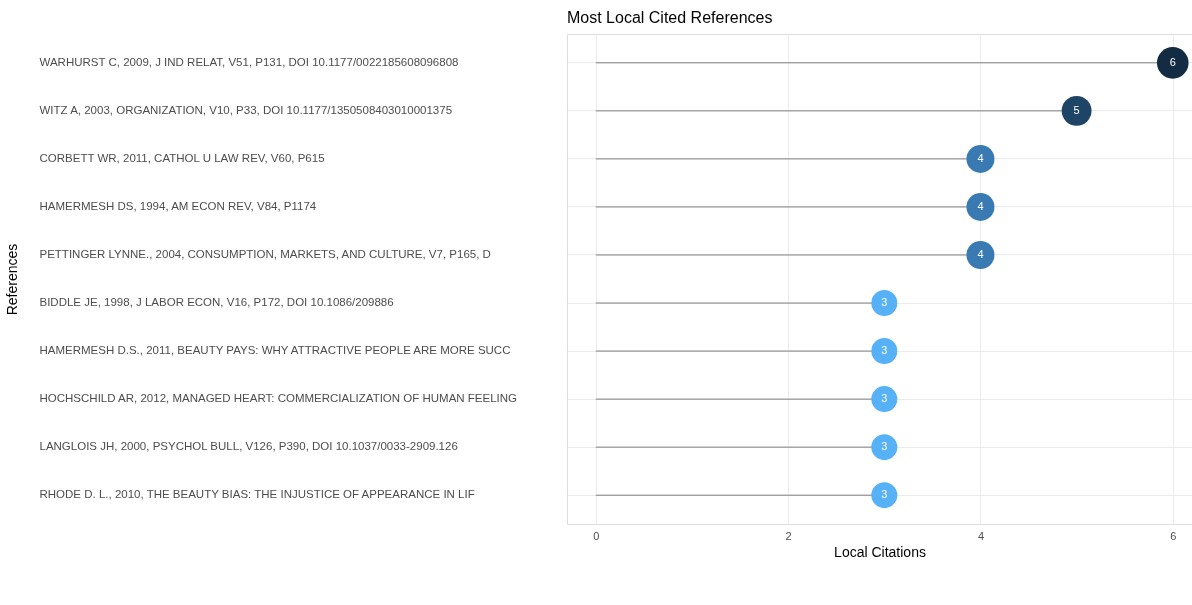 The width and height of the screenshot is (1192, 605). What do you see at coordinates (880, 551) in the screenshot?
I see `x-axis-title: Local Citations` at bounding box center [880, 551].